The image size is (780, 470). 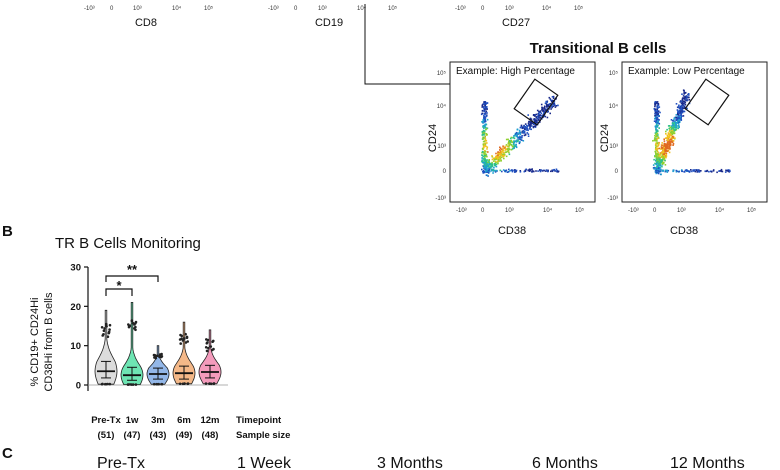 I want to click on violin-1w, so click(x=132, y=343).